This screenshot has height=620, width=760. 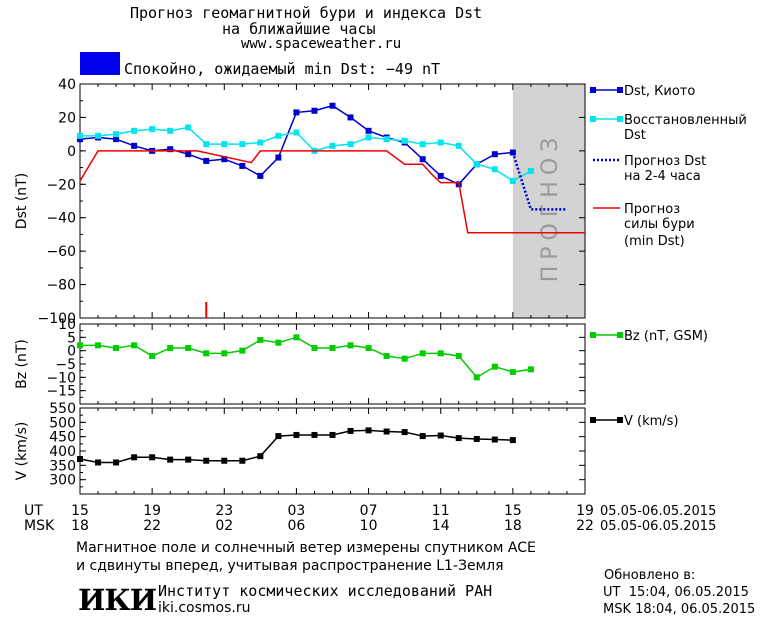 I want to click on ut-tick-label: 03, so click(x=297, y=511).